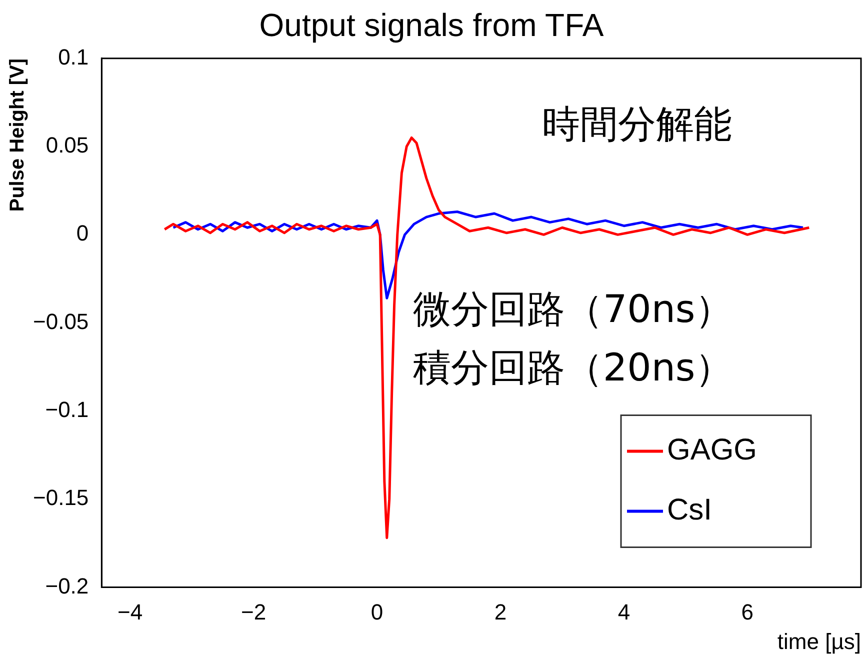 This screenshot has height=660, width=863. What do you see at coordinates (689, 509) in the screenshot?
I see `legend-label: CsI` at bounding box center [689, 509].